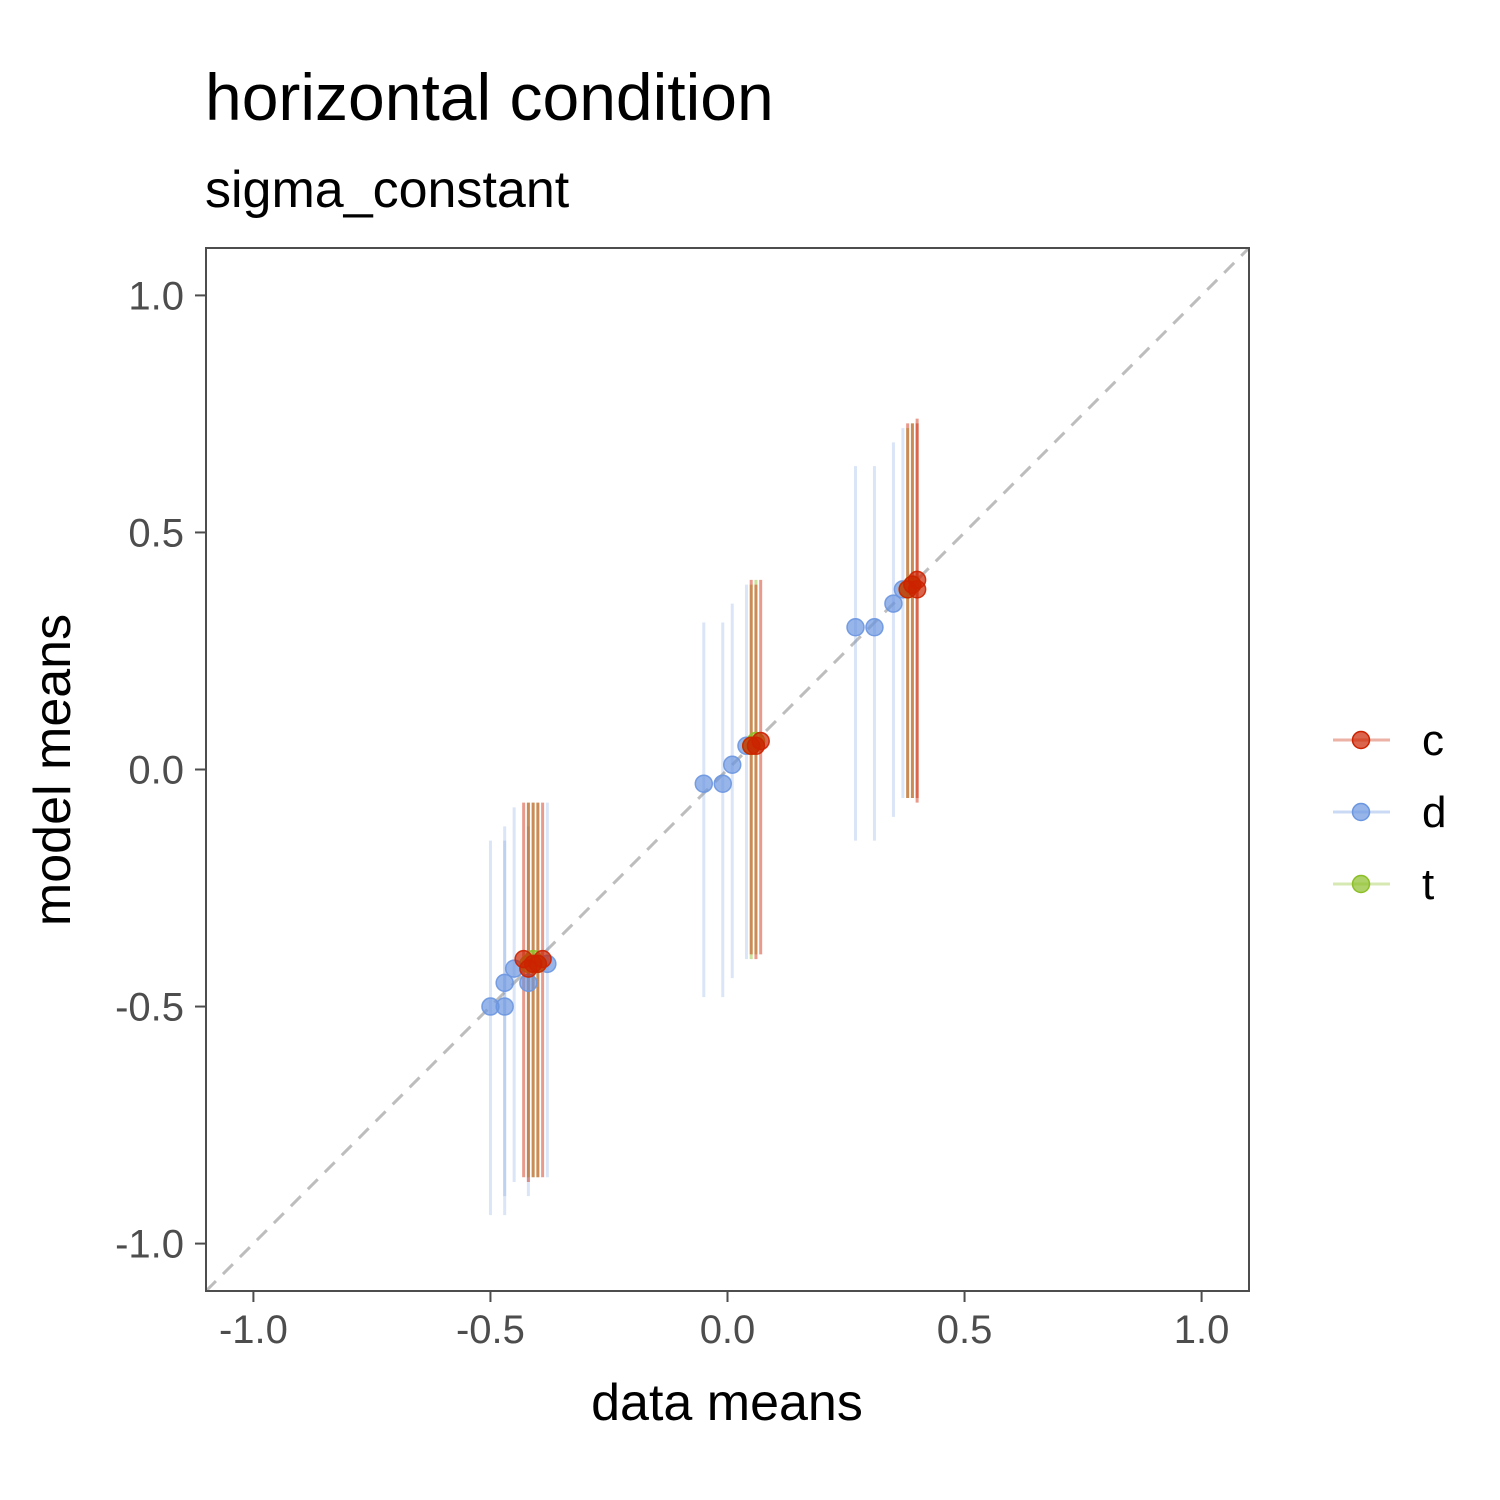 This screenshot has width=1500, height=1500. I want to click on legend: cdt, so click(1389, 812).